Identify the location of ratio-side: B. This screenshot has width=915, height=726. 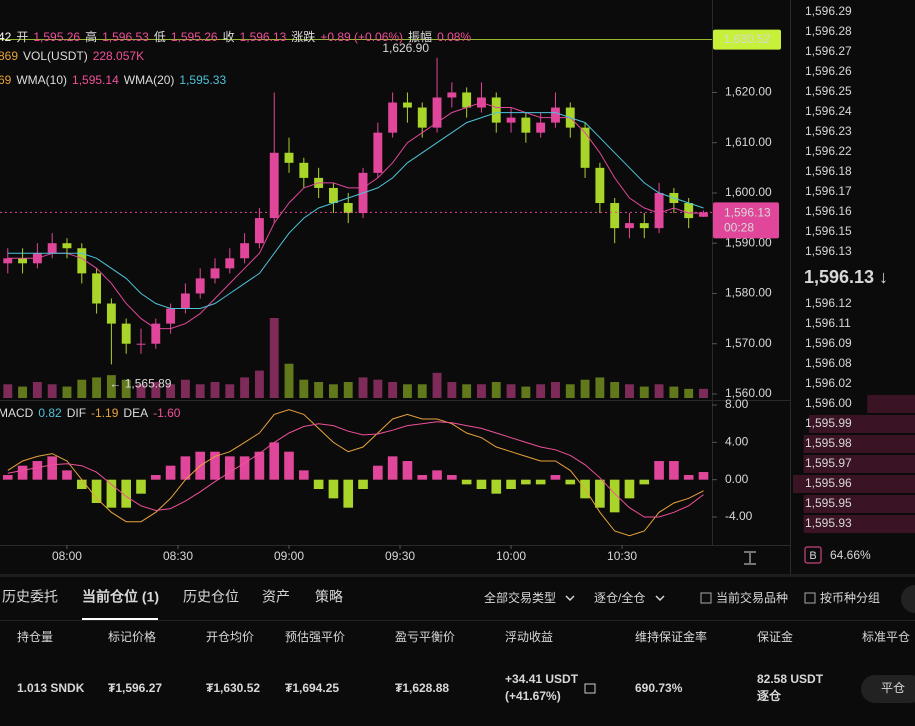
(812, 556).